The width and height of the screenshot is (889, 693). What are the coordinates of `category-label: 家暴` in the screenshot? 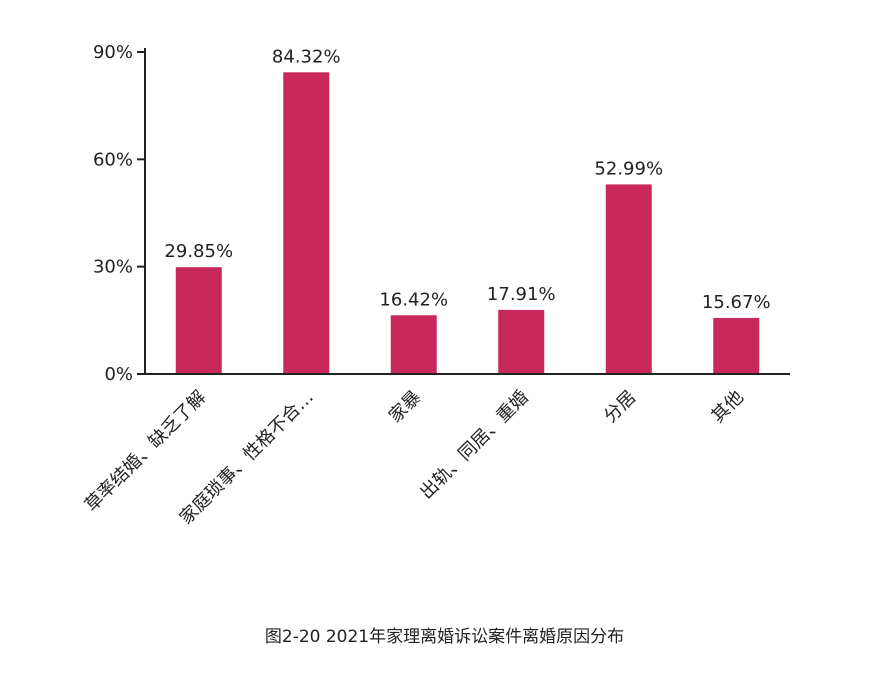 It's located at (405, 407).